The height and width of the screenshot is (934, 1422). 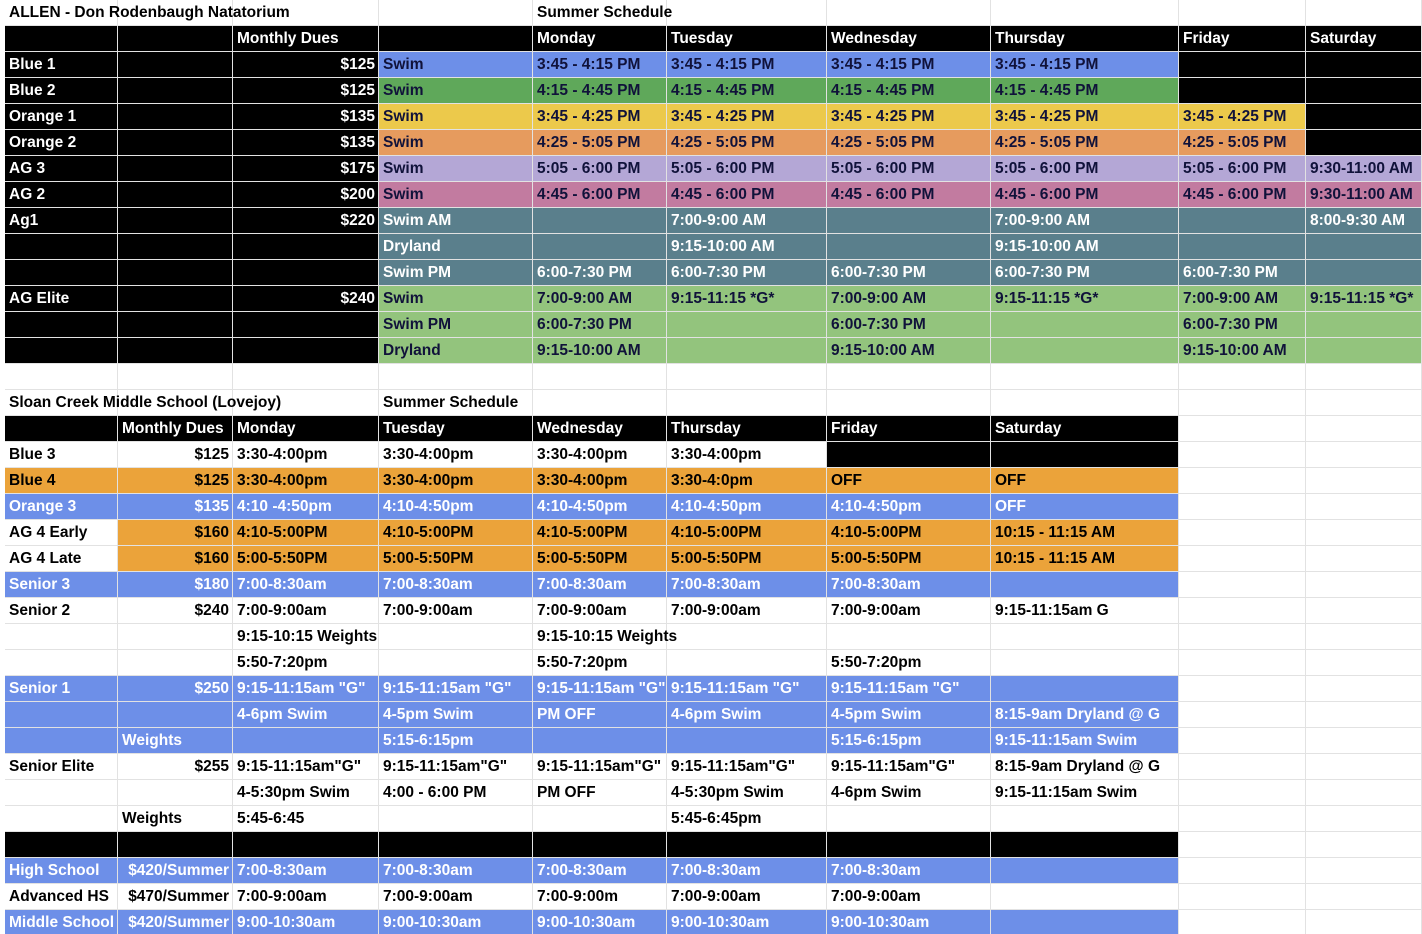 What do you see at coordinates (876, 714) in the screenshot?
I see `data-cell: 4-5pm Swim` at bounding box center [876, 714].